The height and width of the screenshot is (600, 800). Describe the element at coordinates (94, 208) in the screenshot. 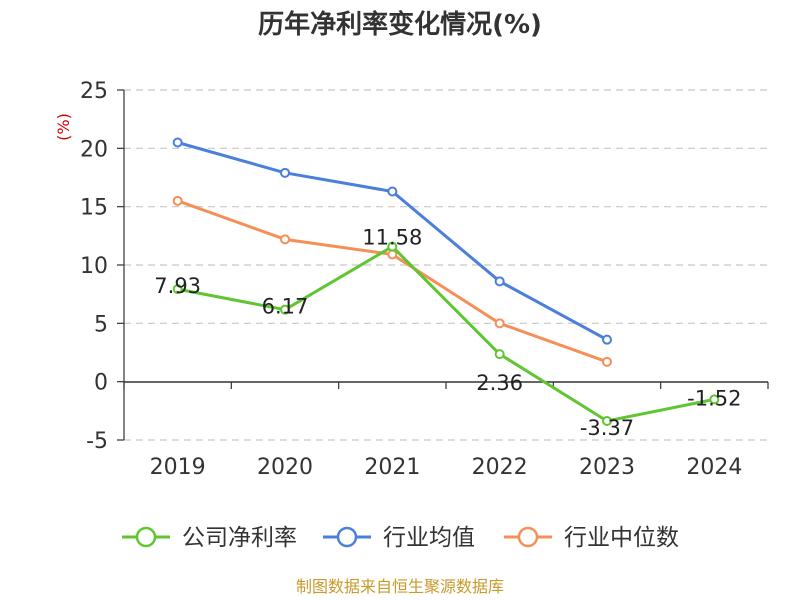

I see `y-tick-label: 15` at that location.